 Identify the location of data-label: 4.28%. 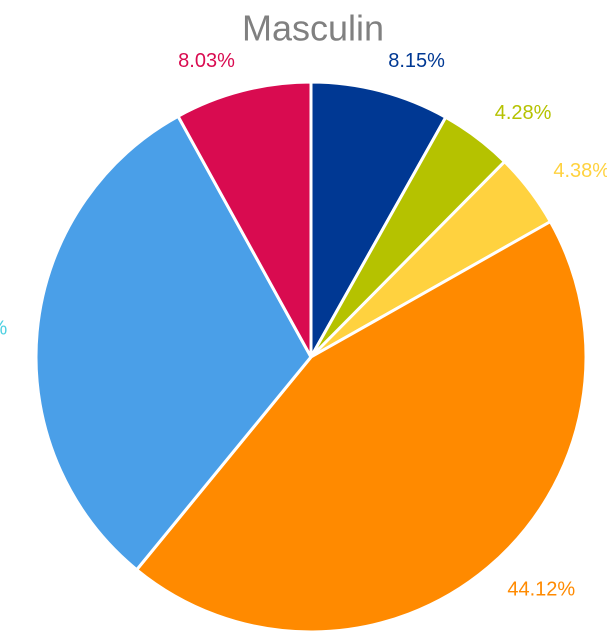
(523, 113).